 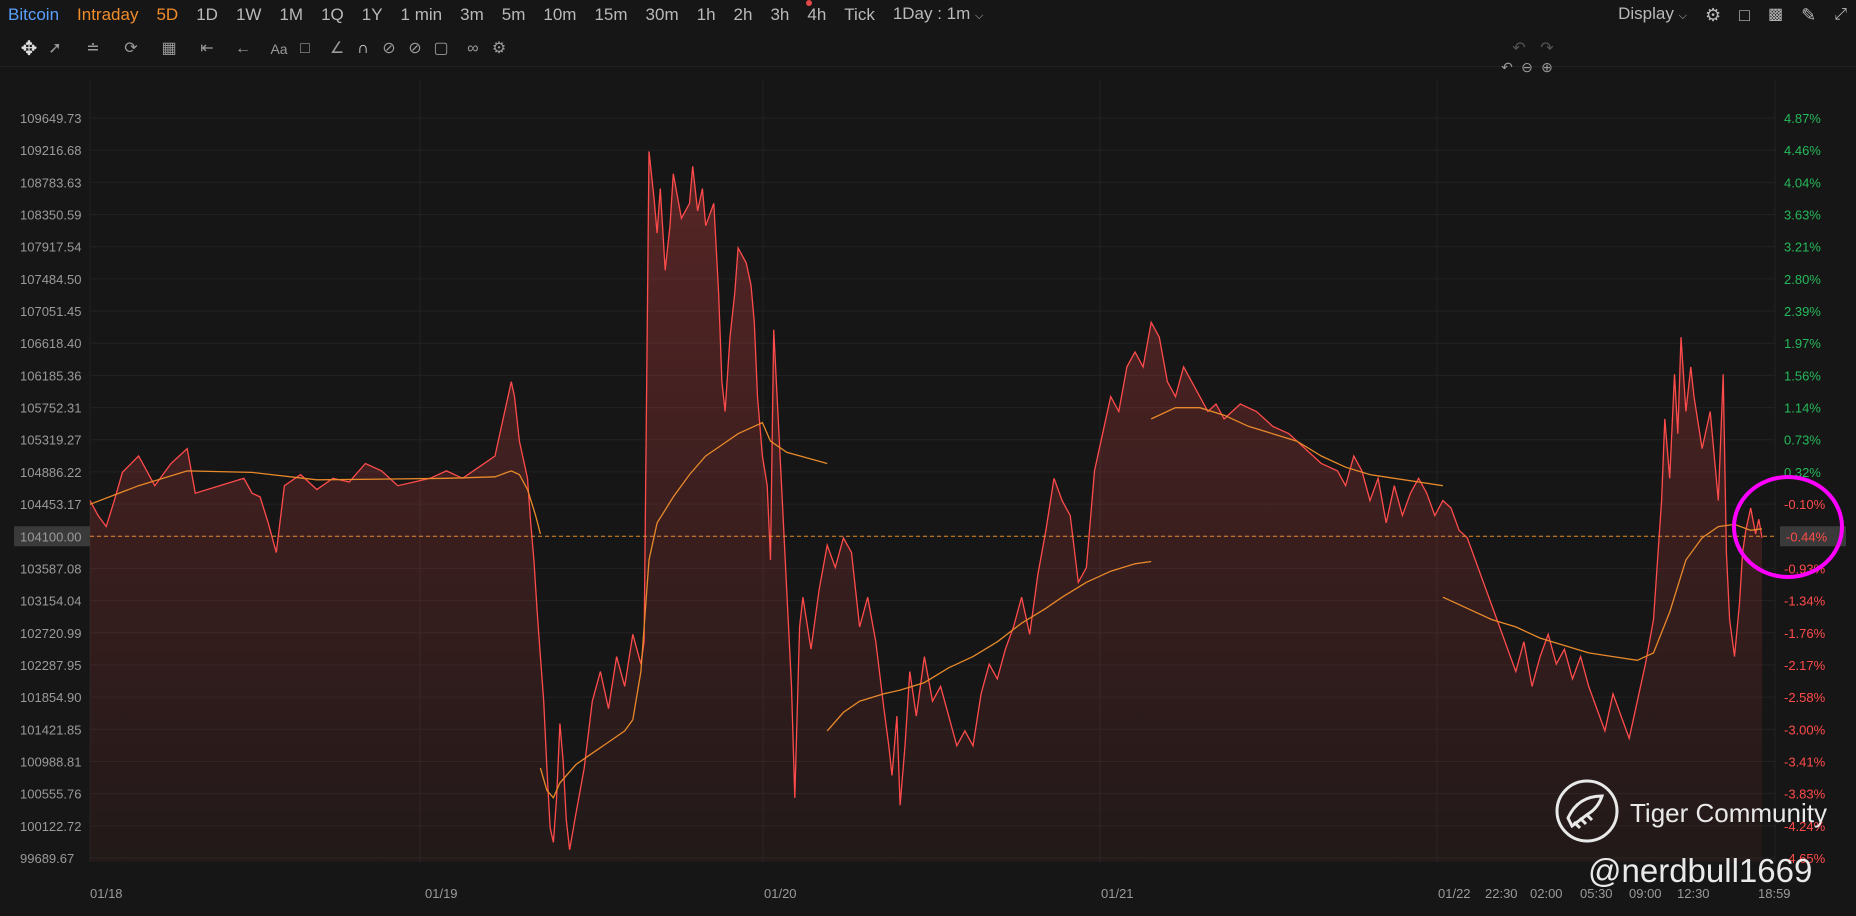 What do you see at coordinates (50, 182) in the screenshot?
I see `y-tick-label: 108783.63` at bounding box center [50, 182].